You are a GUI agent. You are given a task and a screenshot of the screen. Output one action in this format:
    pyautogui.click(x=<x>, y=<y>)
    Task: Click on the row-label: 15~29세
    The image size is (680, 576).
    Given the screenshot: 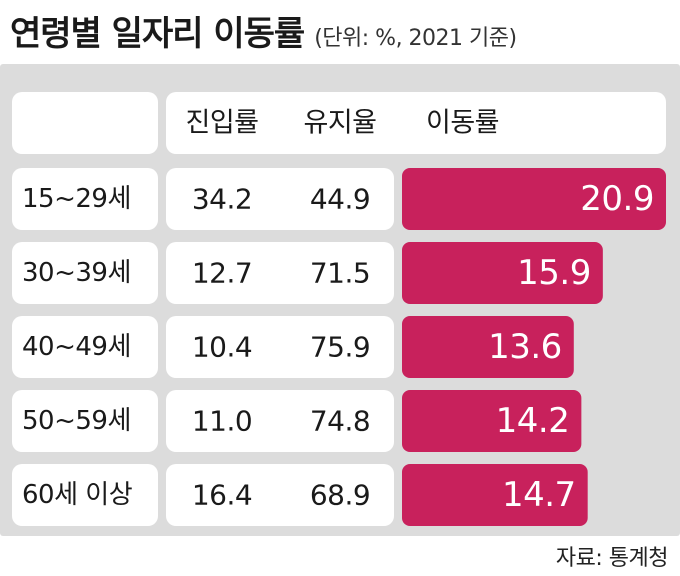 What is the action you would take?
    pyautogui.click(x=76, y=199)
    